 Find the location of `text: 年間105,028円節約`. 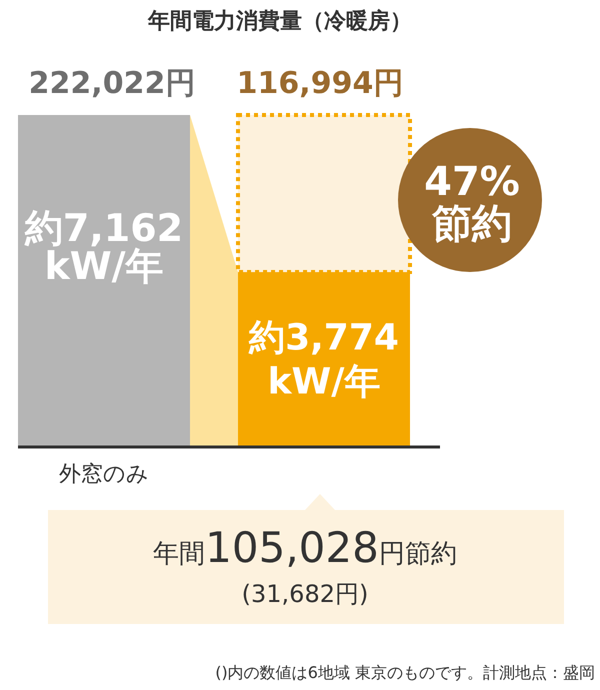

text: 年間105,028円節約 is located at coordinates (305, 547).